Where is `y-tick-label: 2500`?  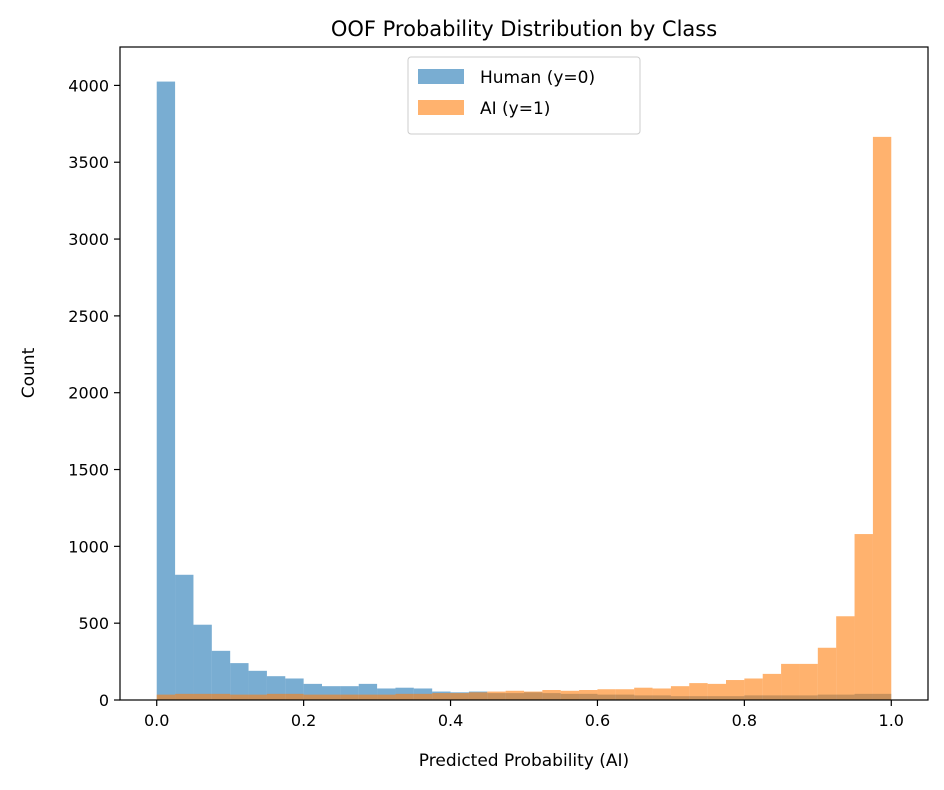
y-tick-label: 2500 is located at coordinates (88, 316).